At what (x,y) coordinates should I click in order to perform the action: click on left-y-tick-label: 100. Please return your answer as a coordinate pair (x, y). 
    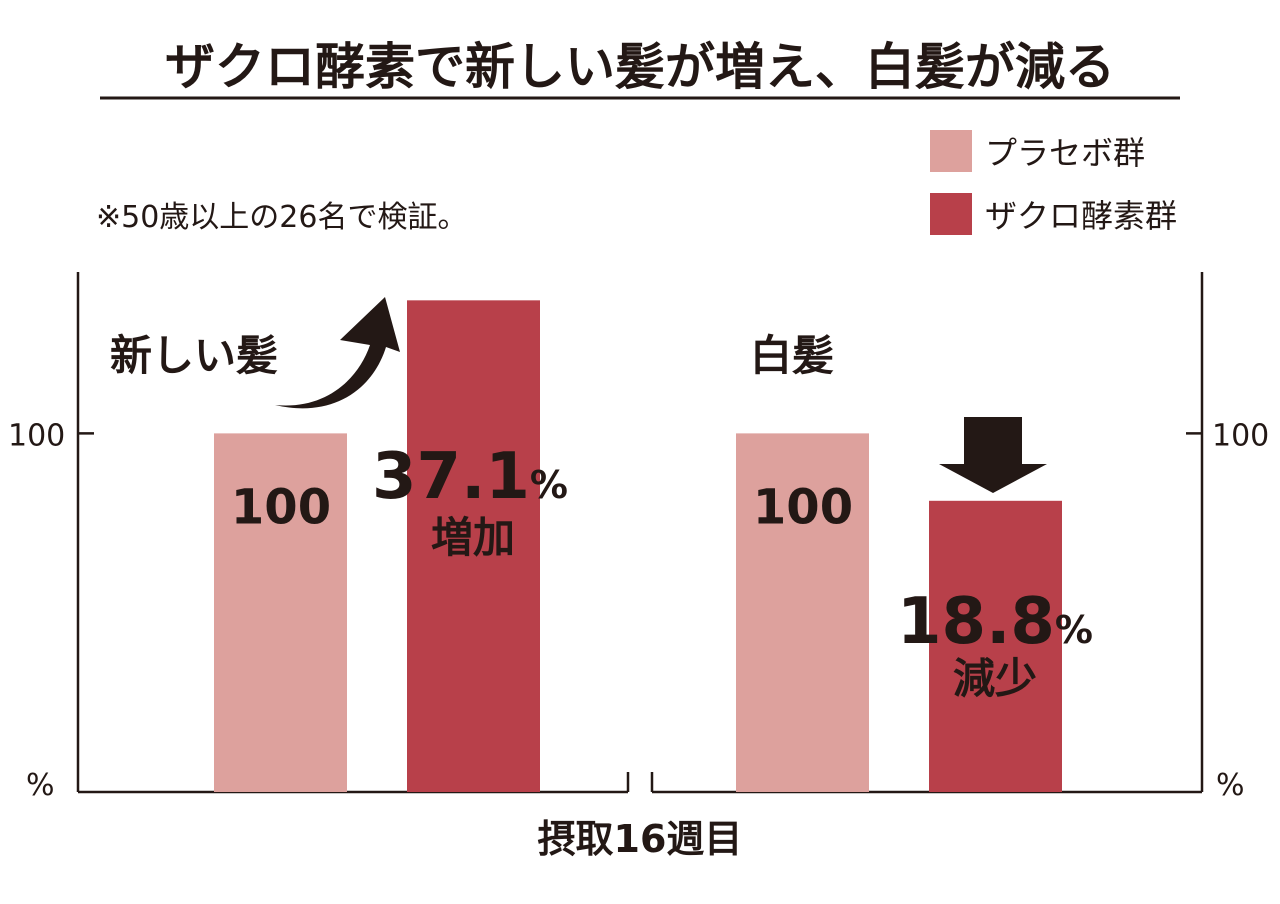
    Looking at the image, I should click on (36, 435).